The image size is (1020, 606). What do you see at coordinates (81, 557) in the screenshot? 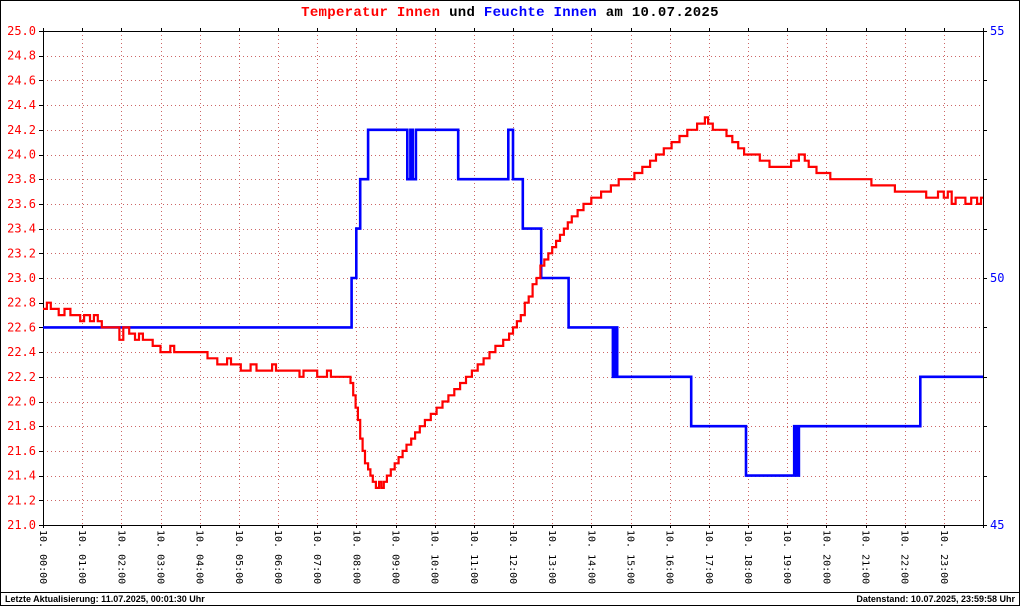
I see `svg-text: 10. 01:00` at bounding box center [81, 557].